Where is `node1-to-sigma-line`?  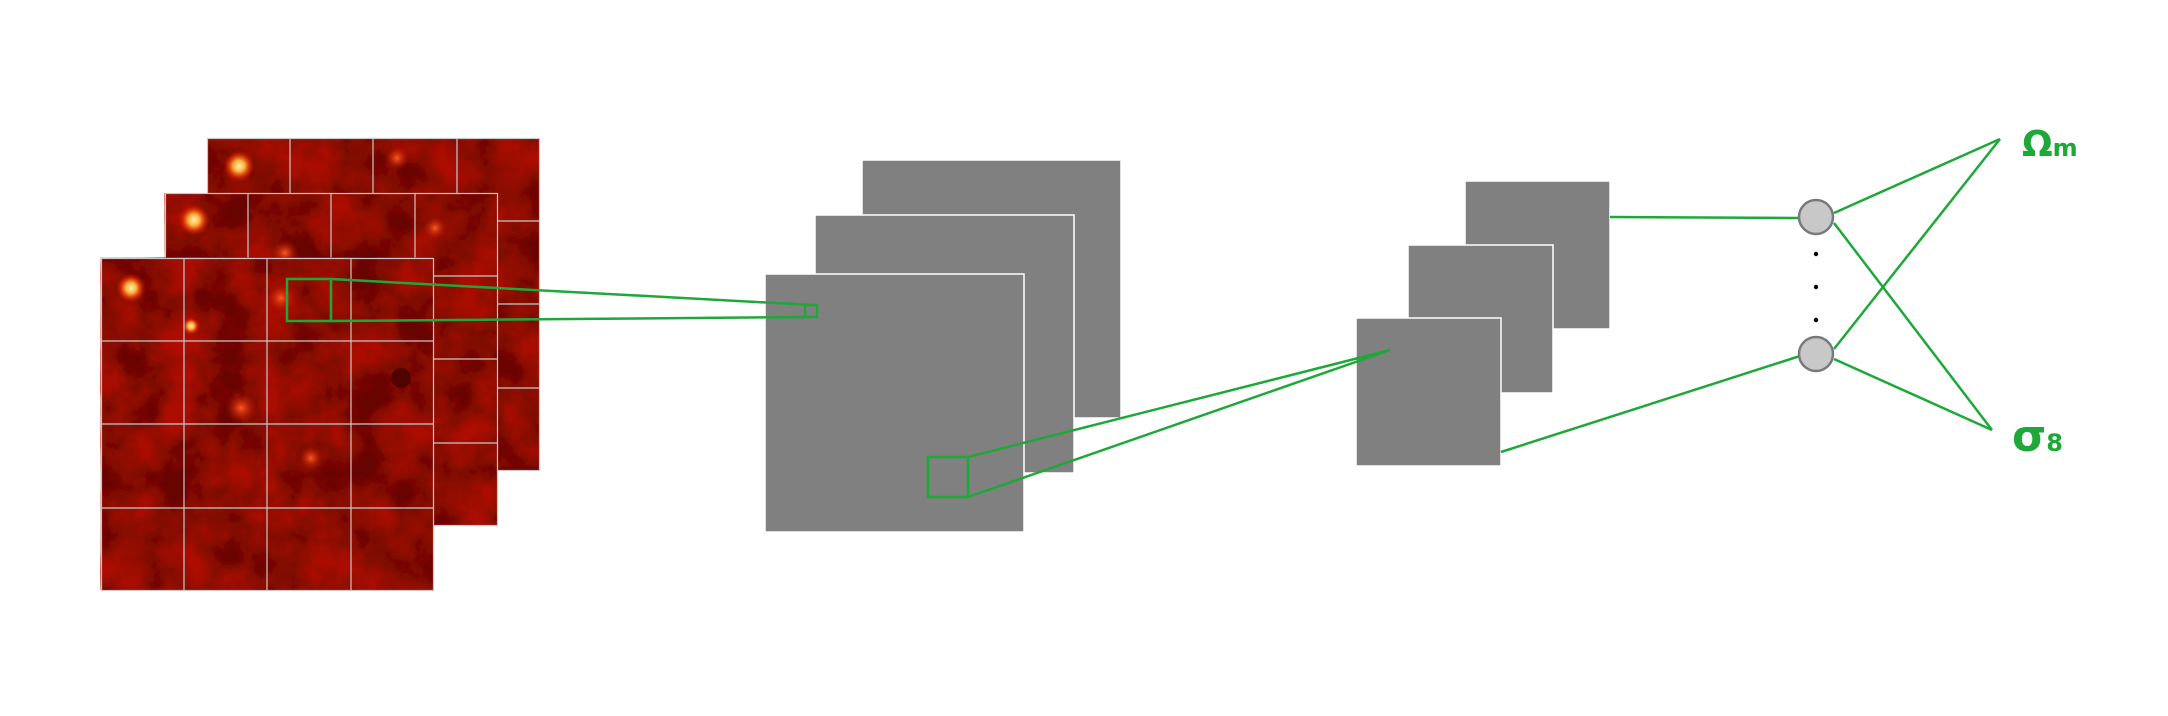
node1-to-sigma-line is located at coordinates (1913, 326).